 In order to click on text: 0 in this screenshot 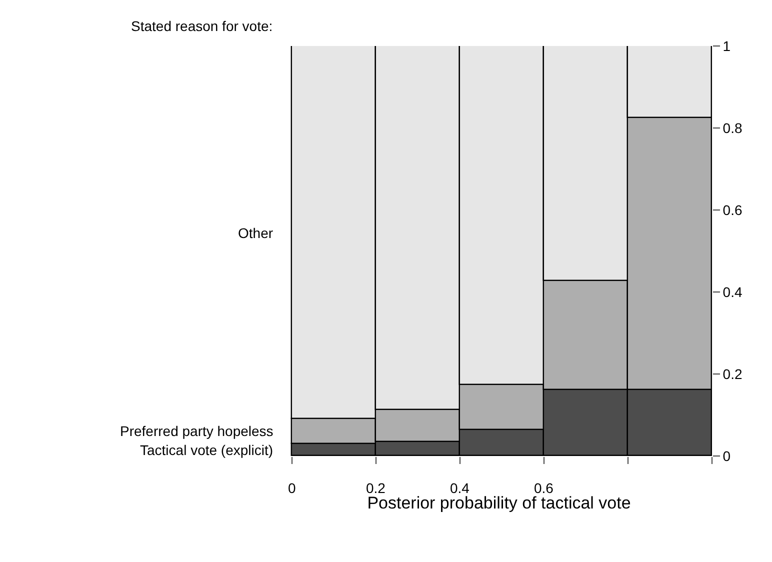, I will do `click(292, 488)`.